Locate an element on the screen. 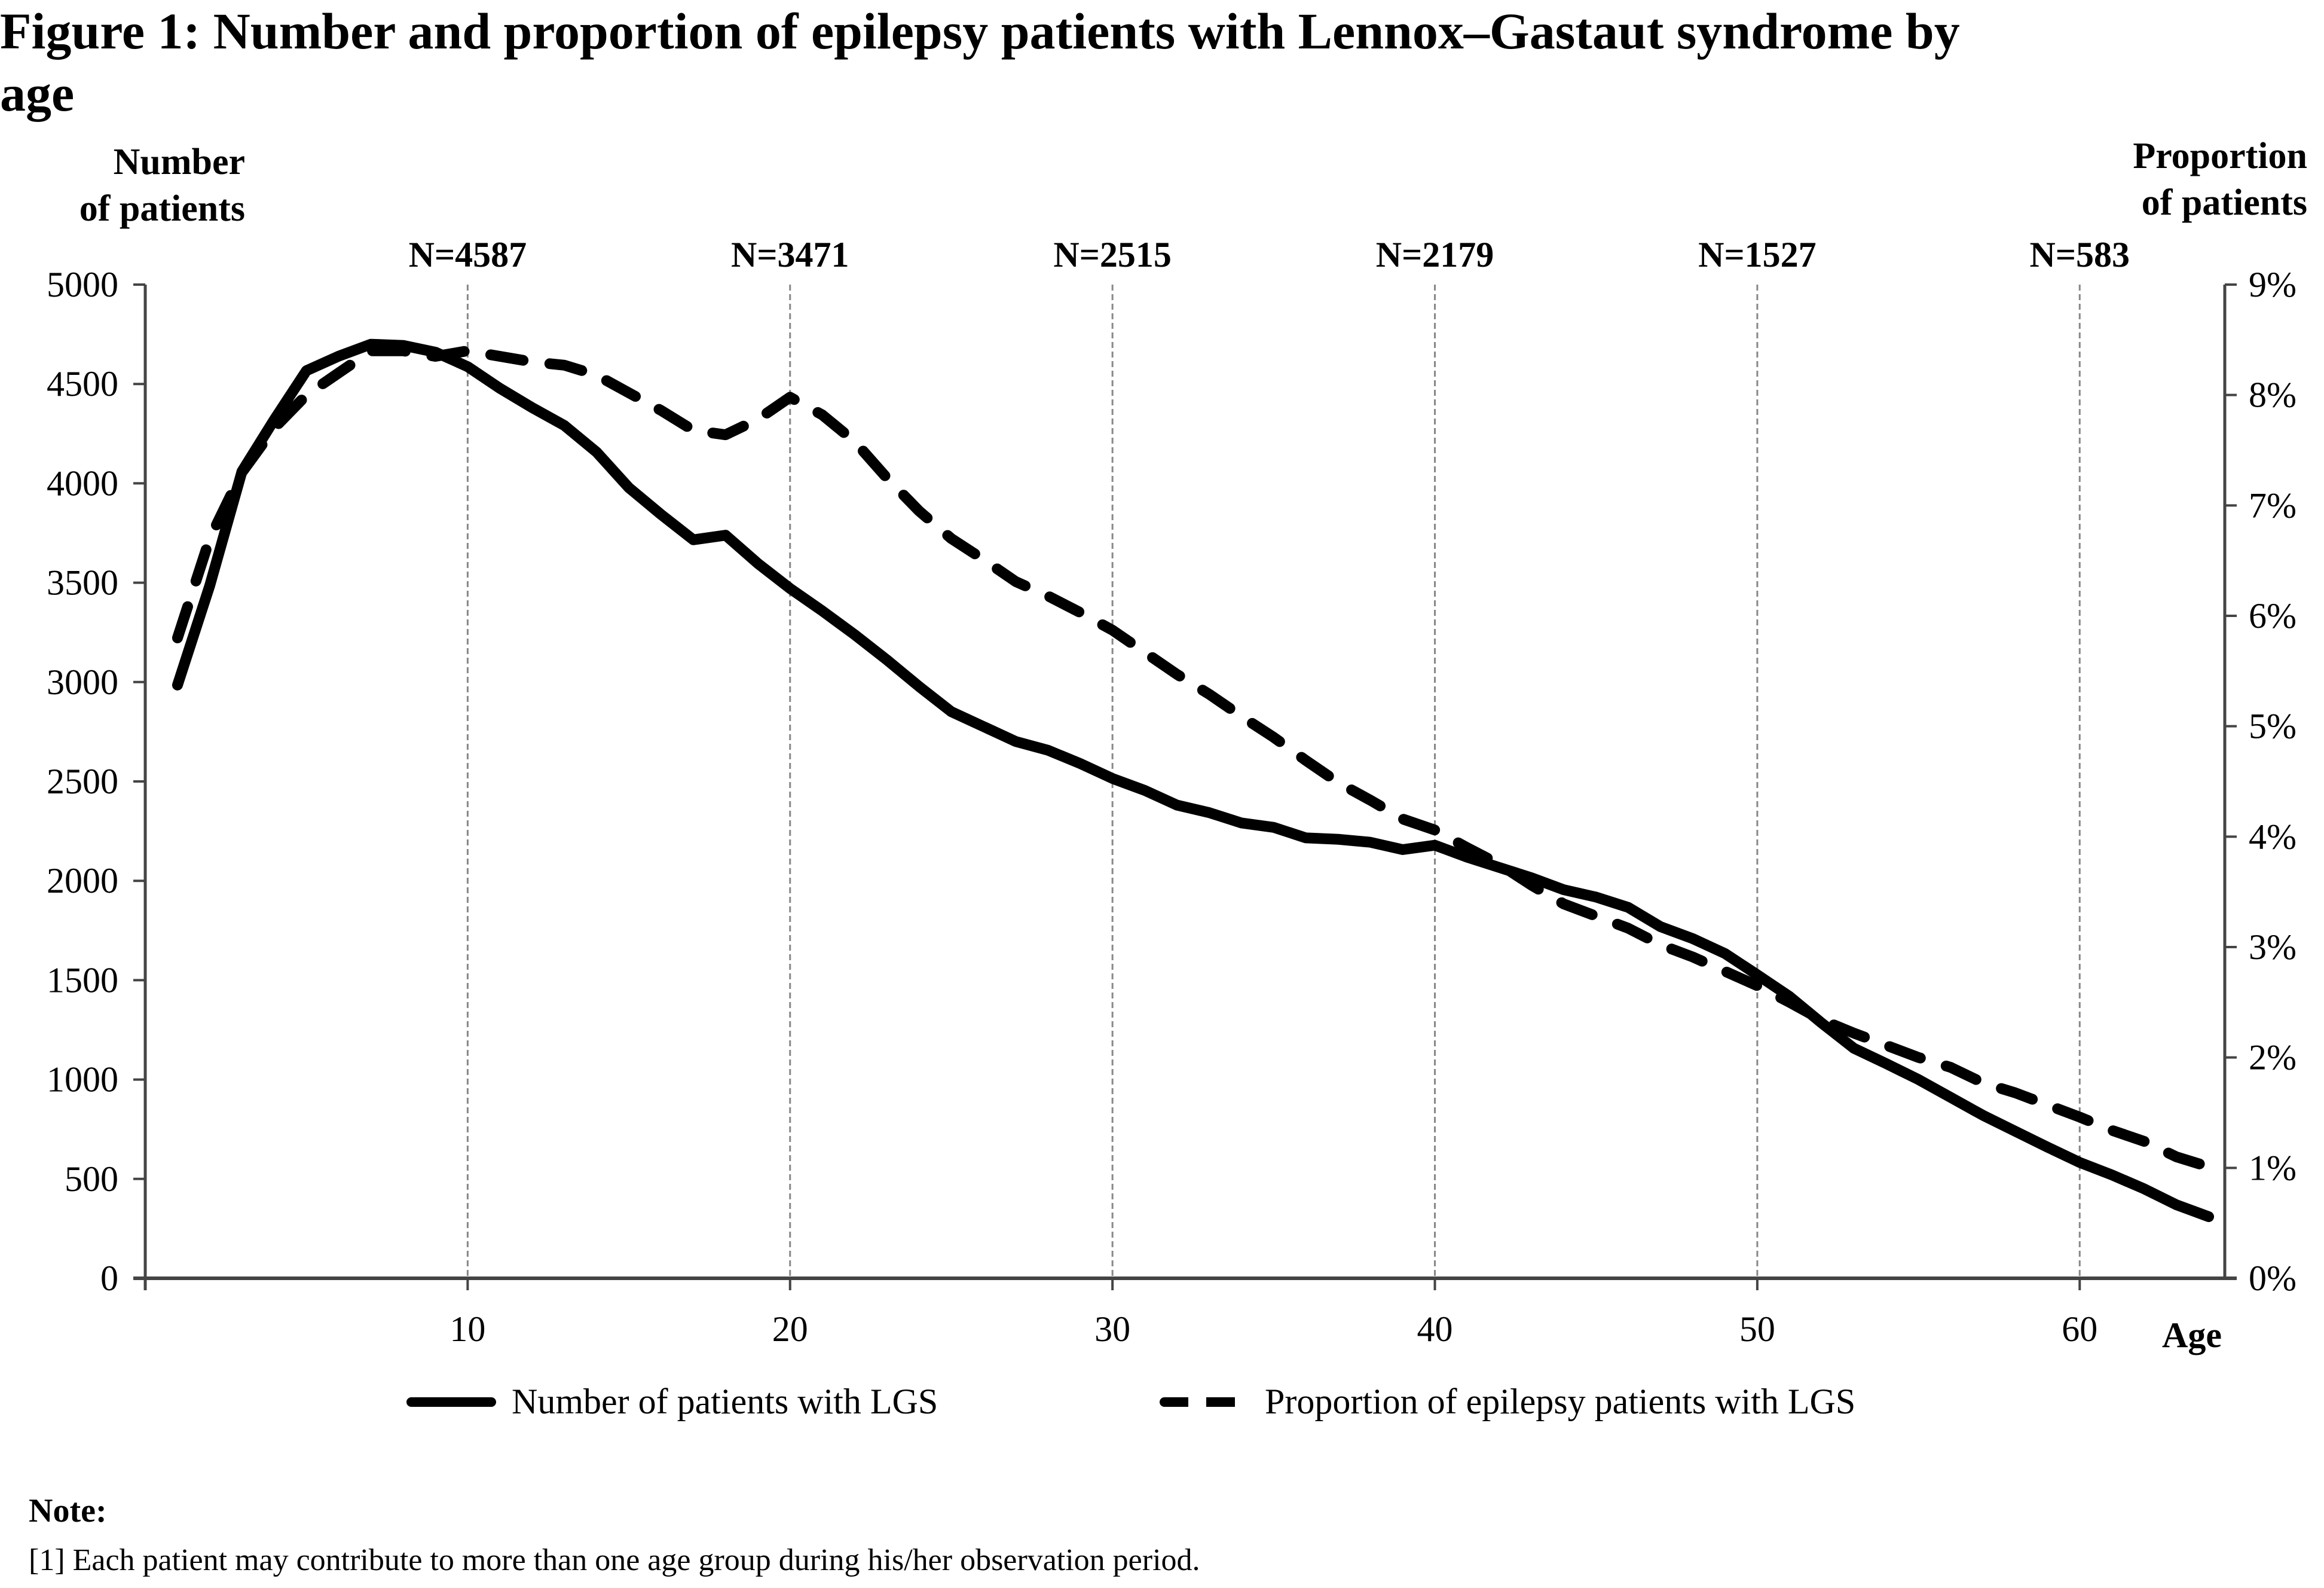 The image size is (2324, 1588). n-label: N=3471 is located at coordinates (790, 254).